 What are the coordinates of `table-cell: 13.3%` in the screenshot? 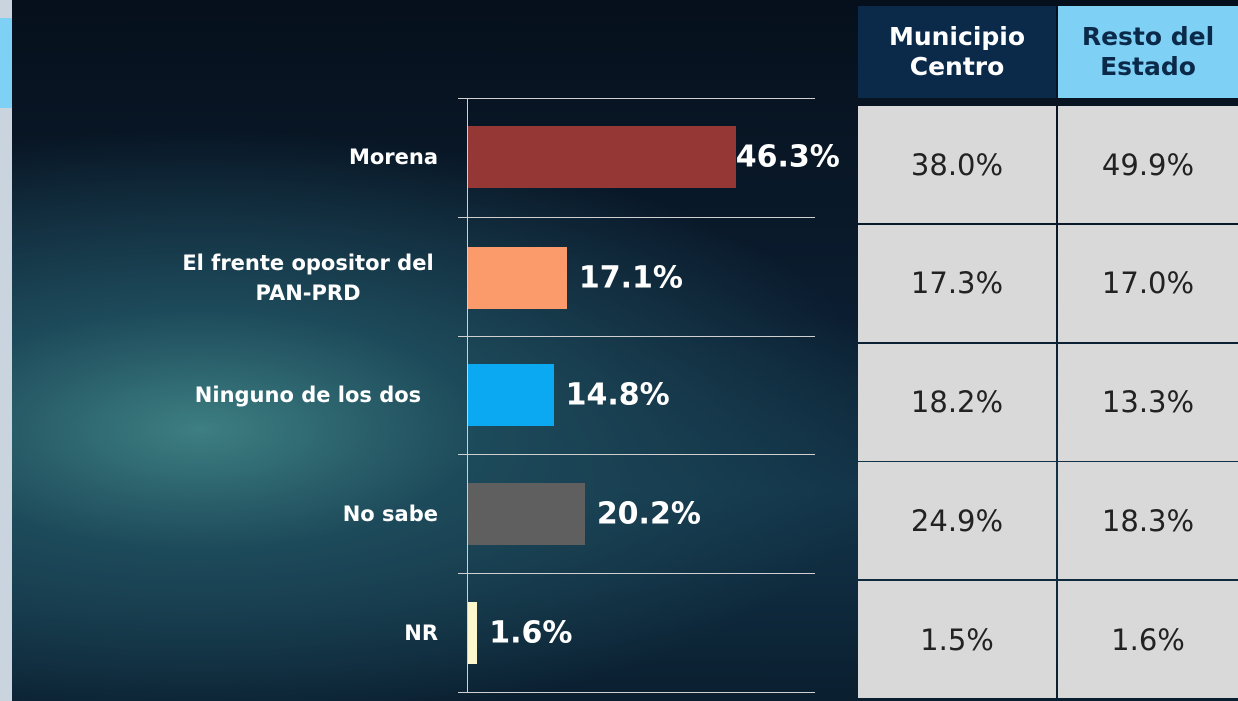 It's located at (1148, 402).